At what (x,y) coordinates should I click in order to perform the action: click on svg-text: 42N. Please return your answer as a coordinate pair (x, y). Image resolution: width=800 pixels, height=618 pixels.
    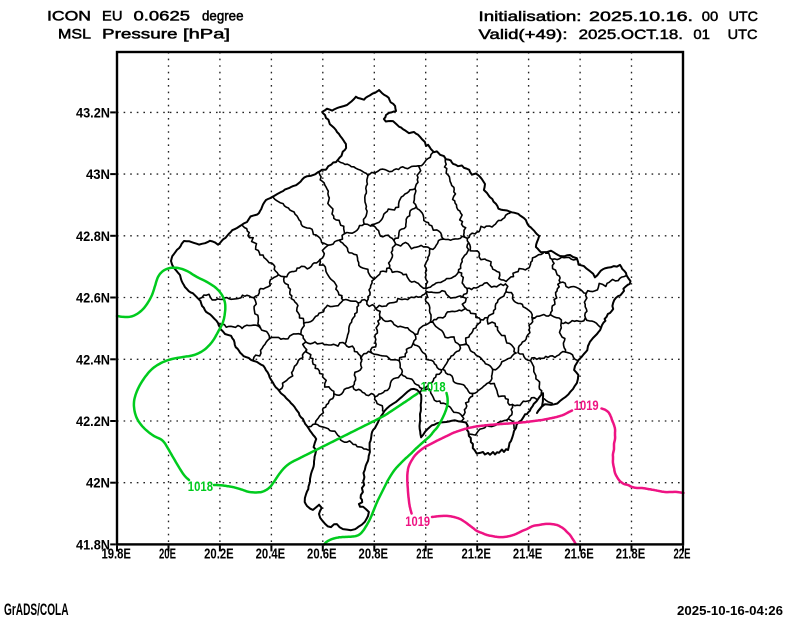
    Looking at the image, I should click on (98, 483).